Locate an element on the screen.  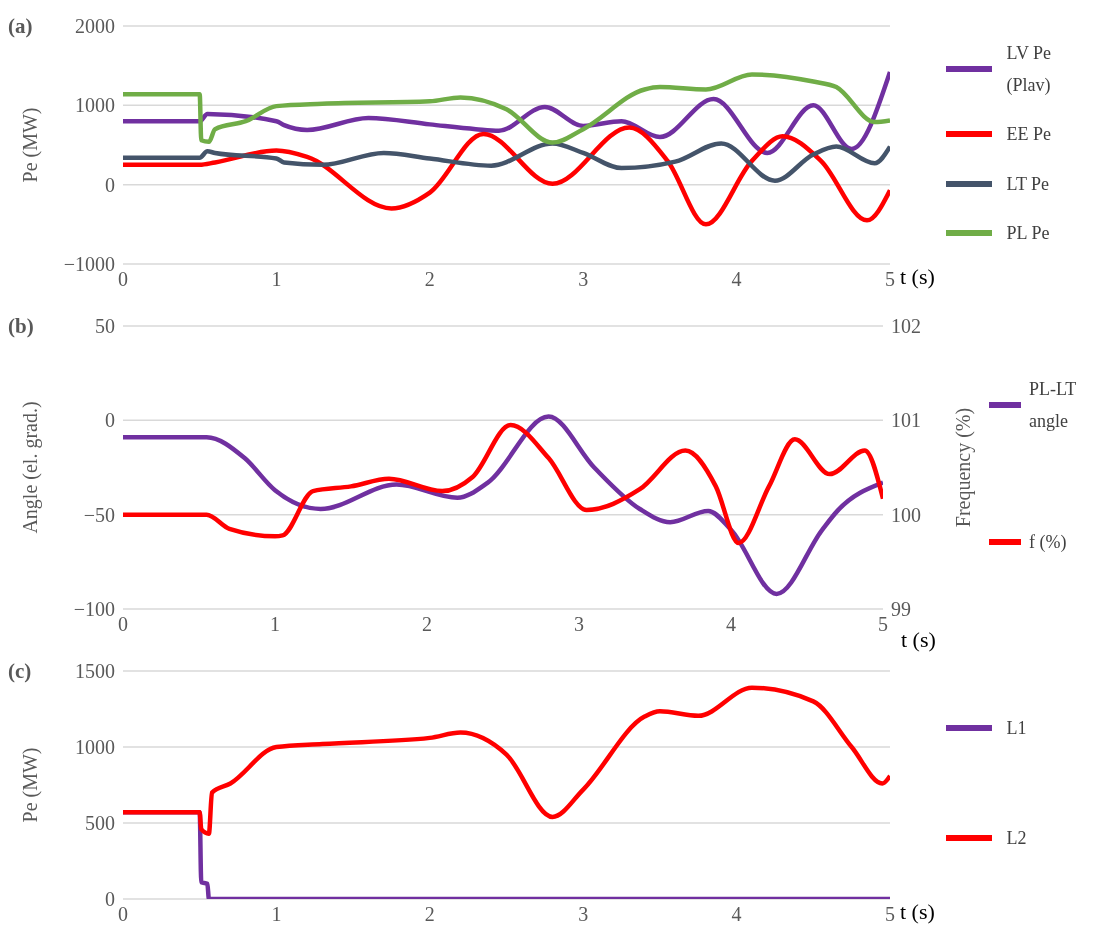
legend-label: L1 is located at coordinates (1017, 728).